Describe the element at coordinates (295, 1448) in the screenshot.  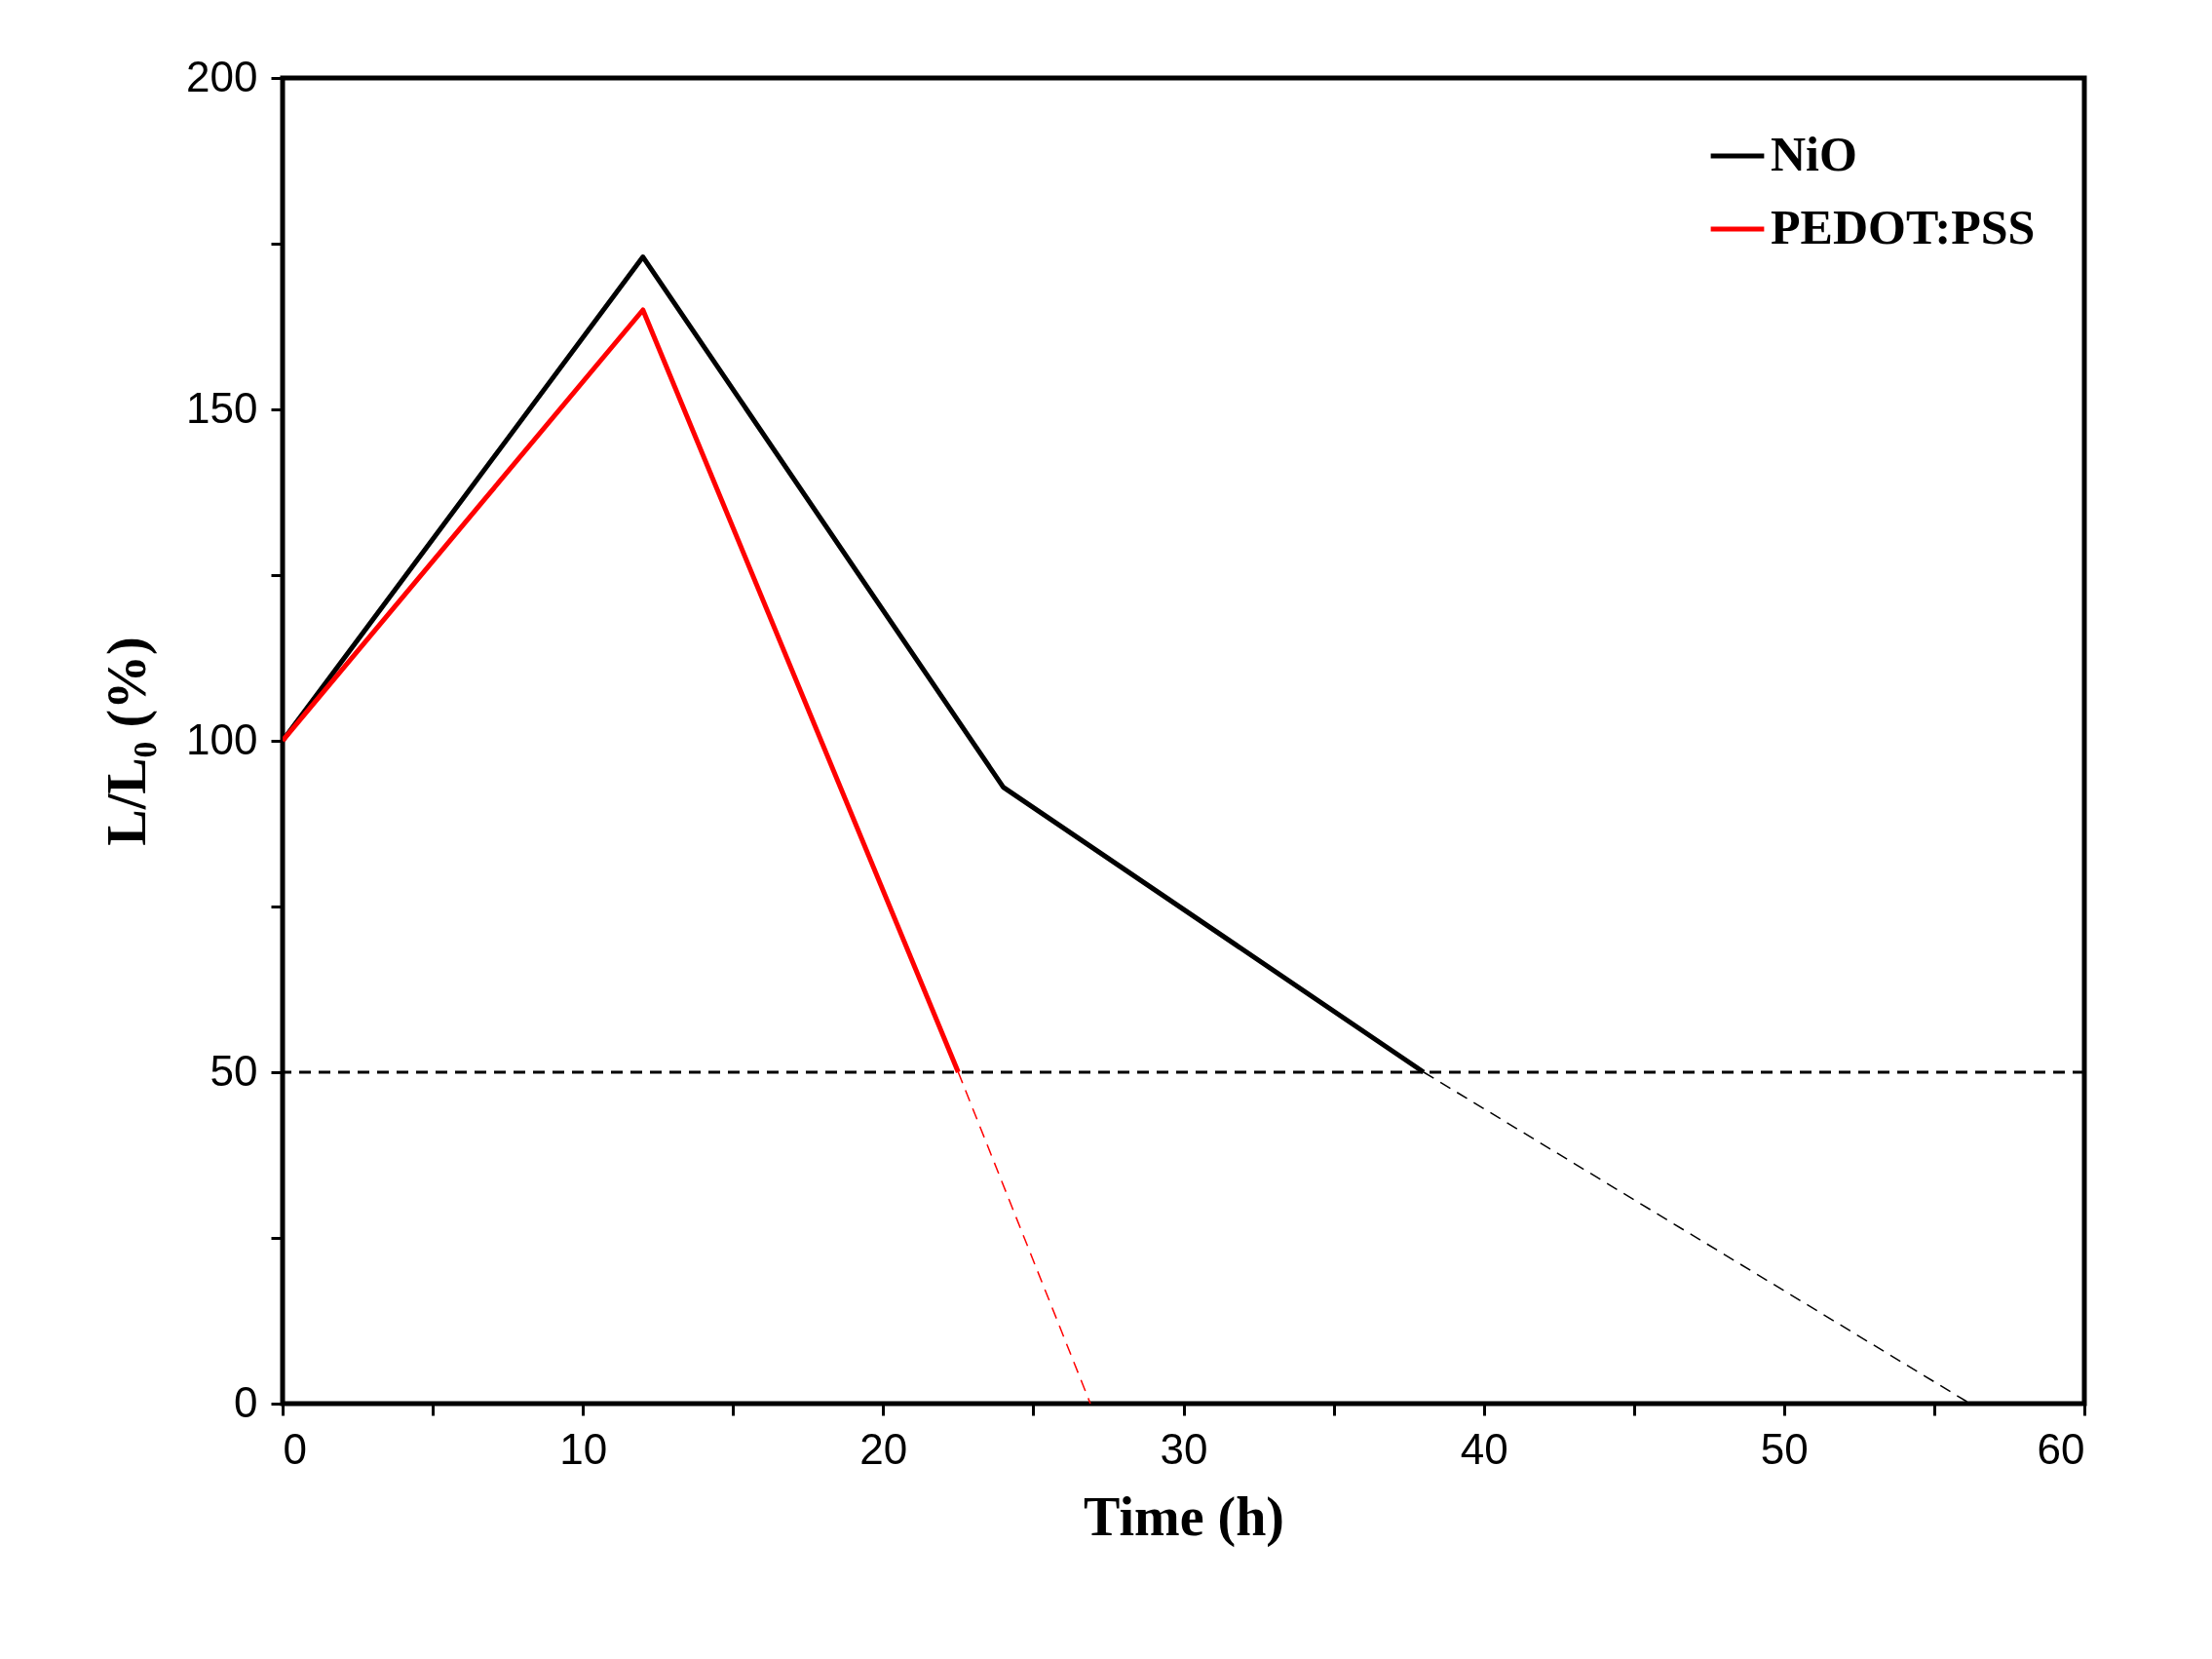
I see `x-tick-label: 0` at that location.